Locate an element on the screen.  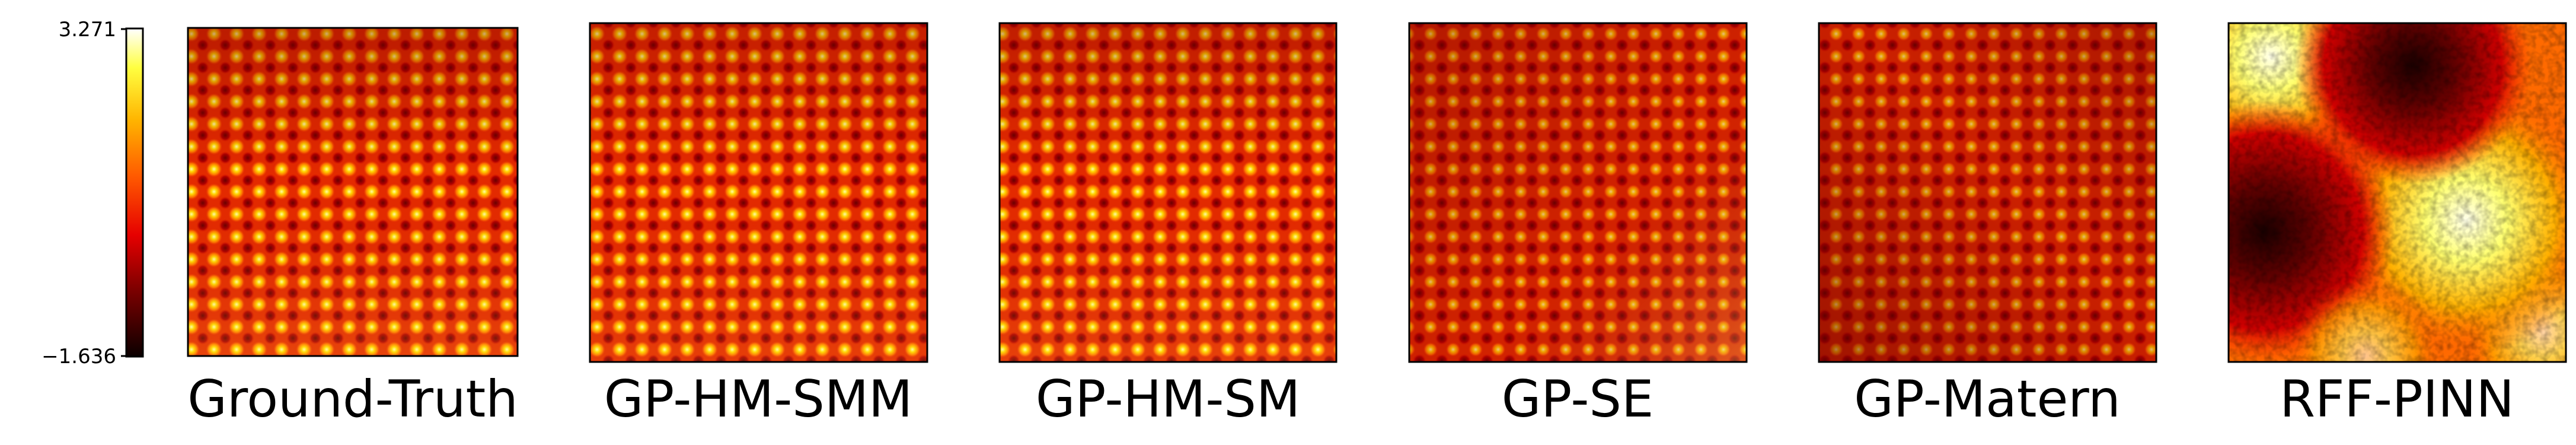
panel-gp-se: GP-SE is located at coordinates (1578, 226).